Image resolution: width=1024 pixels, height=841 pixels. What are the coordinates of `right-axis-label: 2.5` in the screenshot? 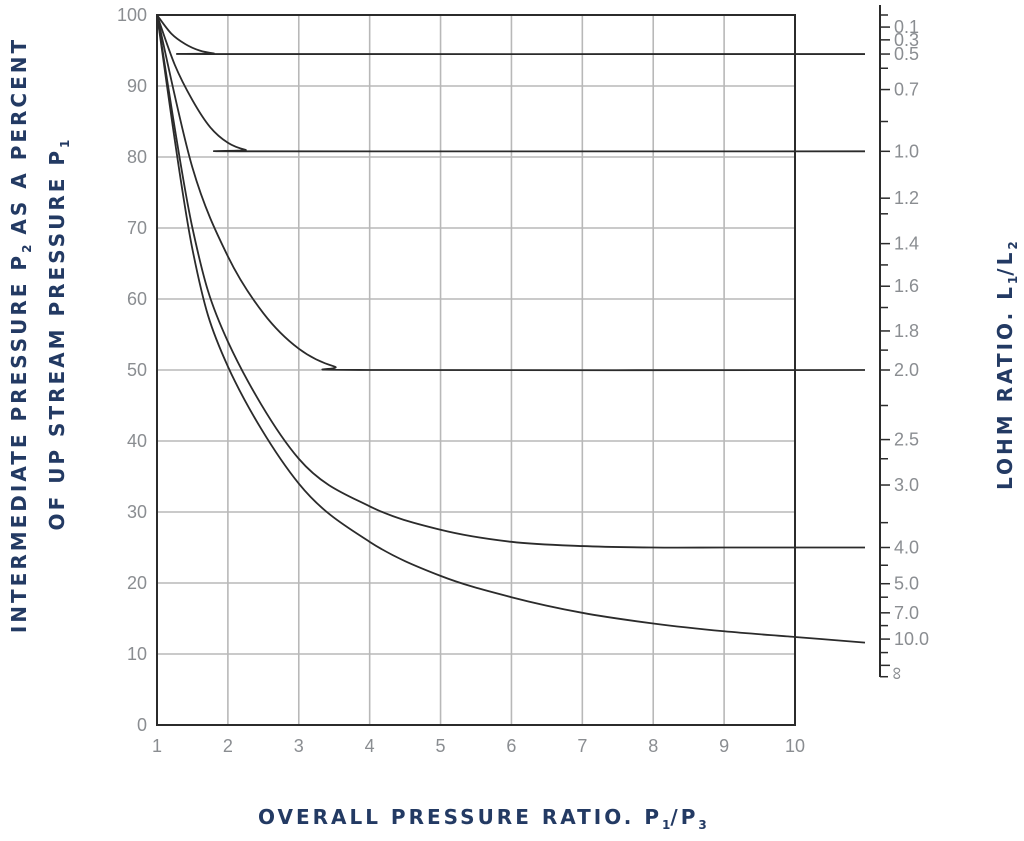 It's located at (906, 440).